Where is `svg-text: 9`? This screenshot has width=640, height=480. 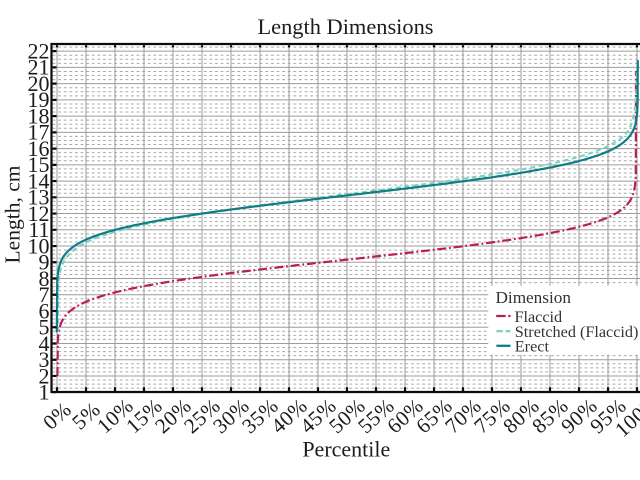
svg-text: 9 is located at coordinates (44, 262).